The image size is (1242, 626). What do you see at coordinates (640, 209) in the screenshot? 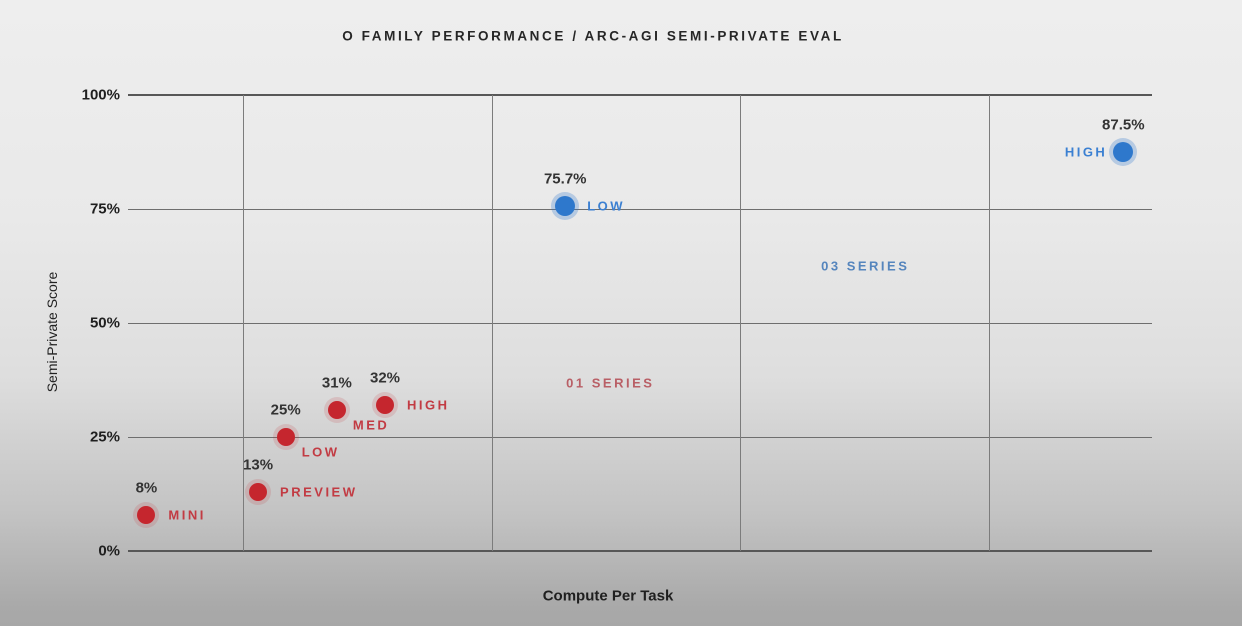
I see `gridline-75%` at bounding box center [640, 209].